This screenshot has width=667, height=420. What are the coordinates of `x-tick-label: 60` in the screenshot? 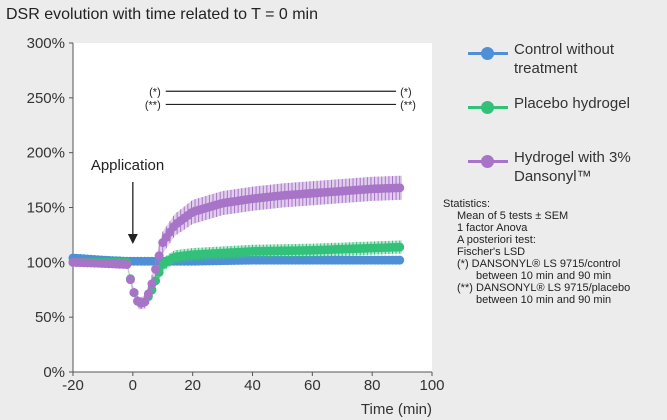 It's located at (312, 385).